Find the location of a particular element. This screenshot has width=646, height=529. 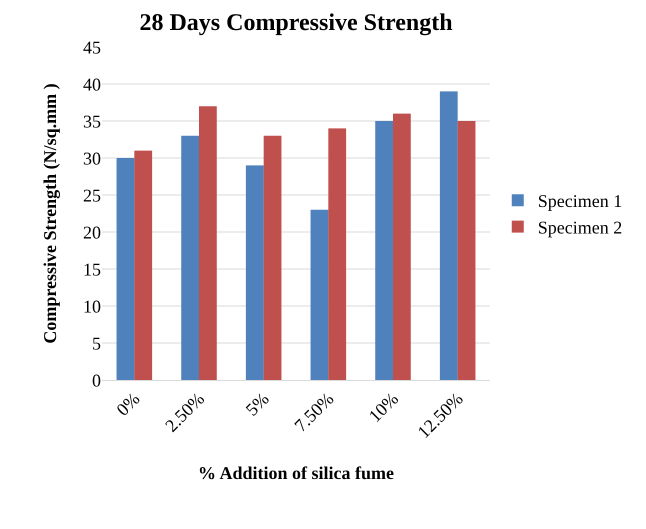

y-tick-label: 20 is located at coordinates (92, 232).